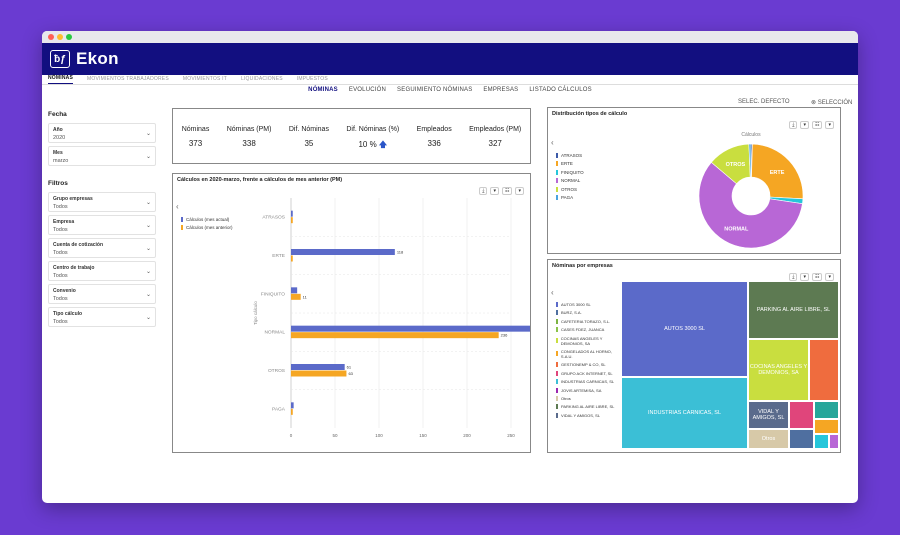 This screenshot has height=535, width=900. What do you see at coordinates (102, 133) in the screenshot?
I see `year-select: Año 2020 ⌄` at bounding box center [102, 133].